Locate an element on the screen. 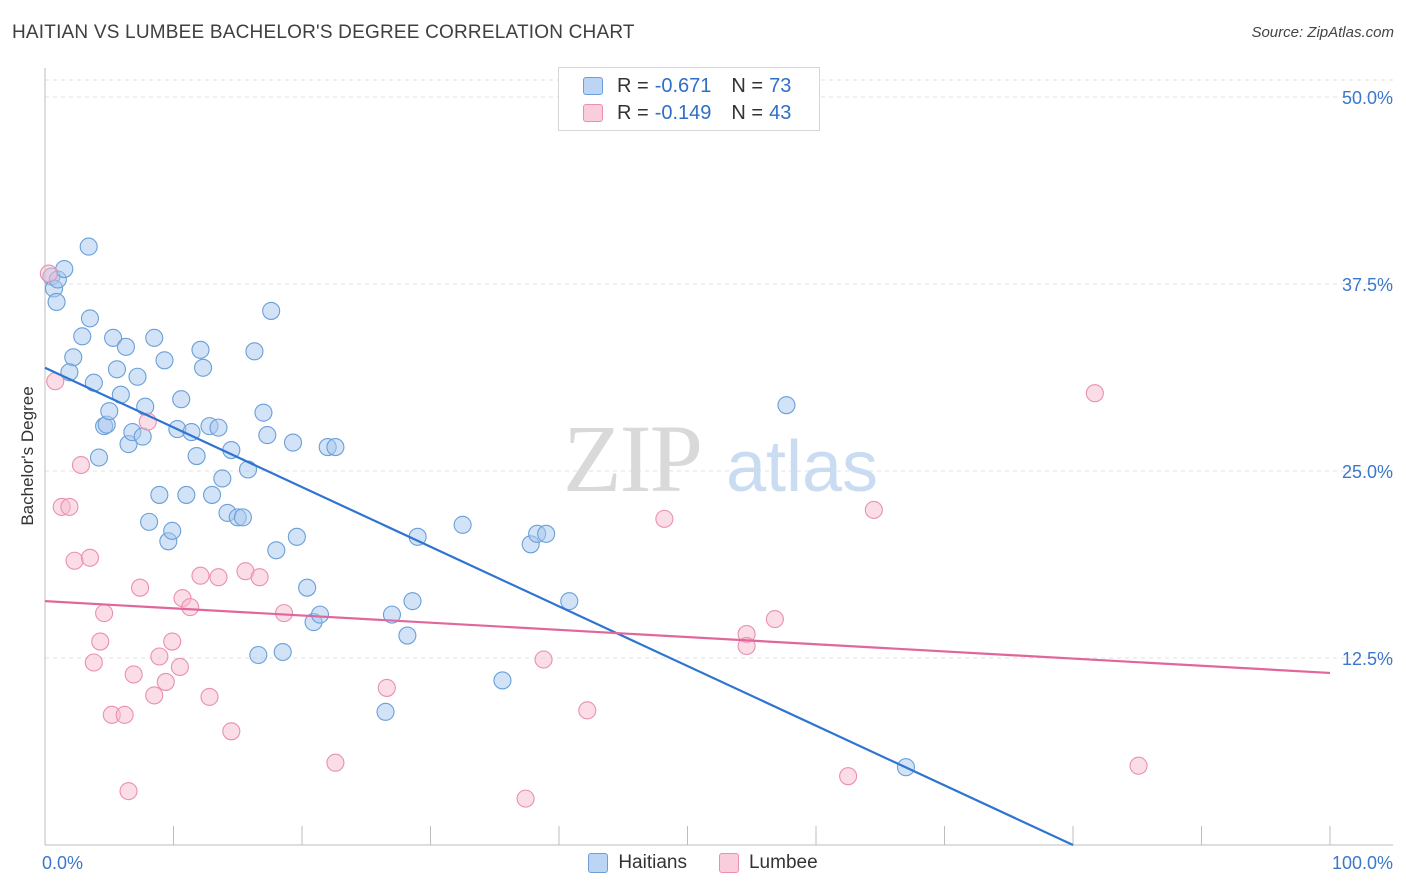  series-legend: Haitians Lumbee is located at coordinates (703, 863).